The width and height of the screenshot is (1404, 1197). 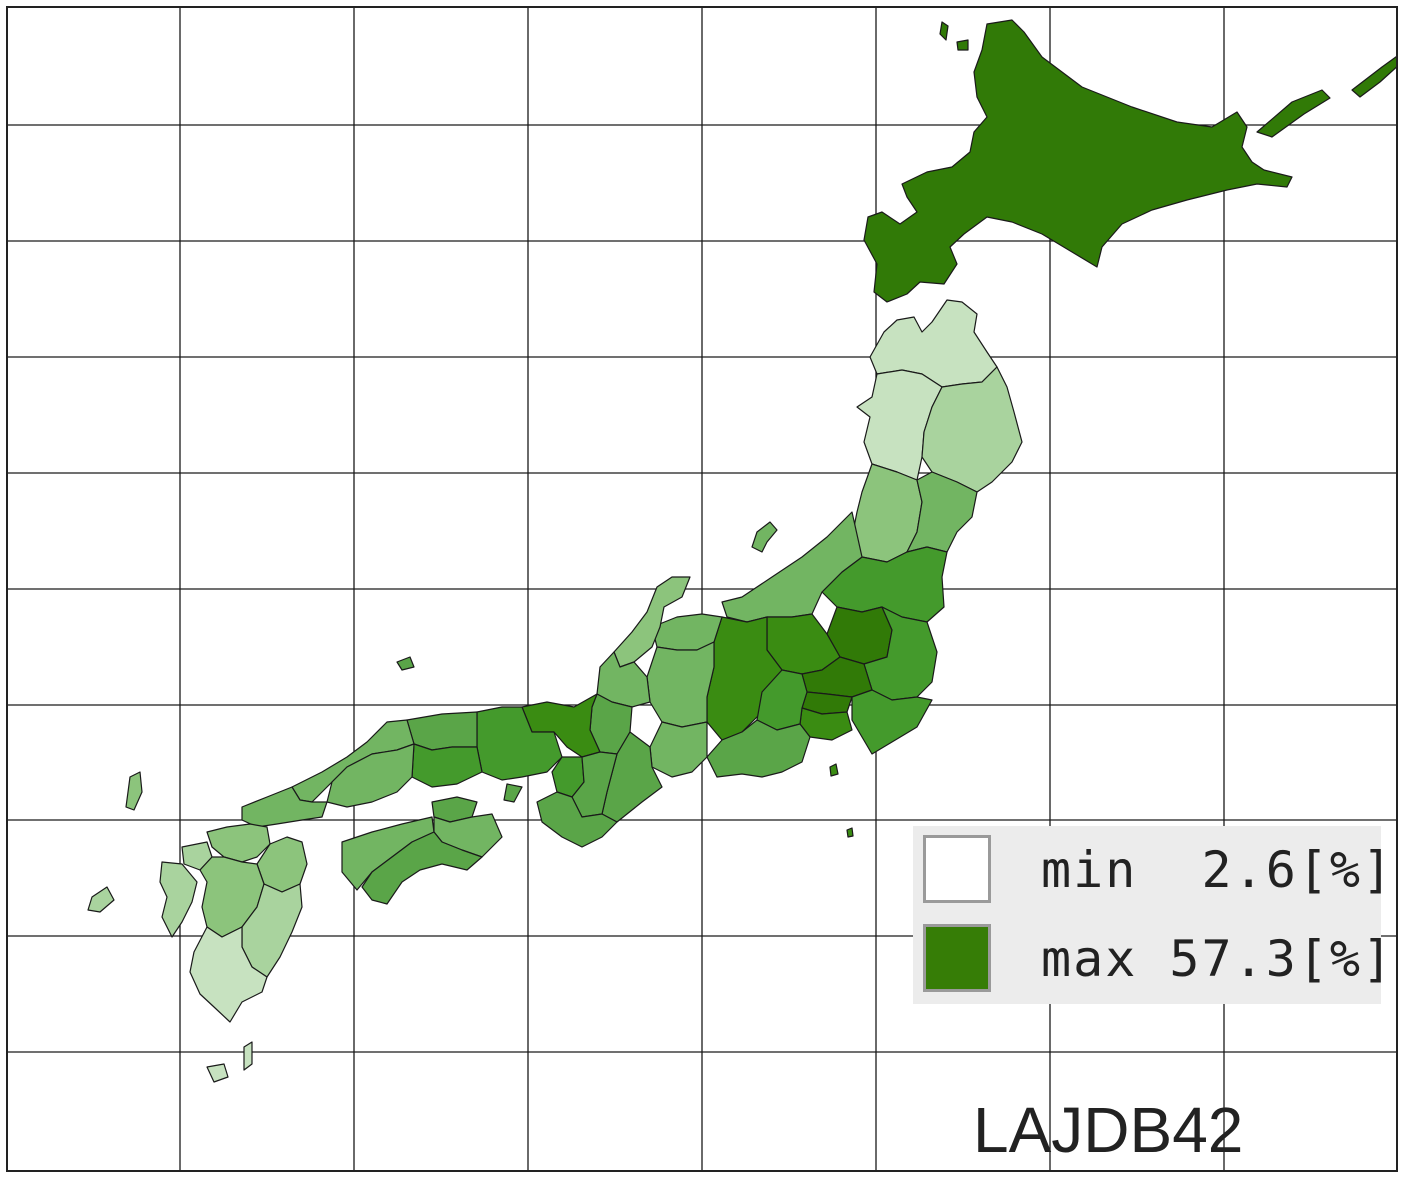 I want to click on region-awaji, so click(x=513, y=793).